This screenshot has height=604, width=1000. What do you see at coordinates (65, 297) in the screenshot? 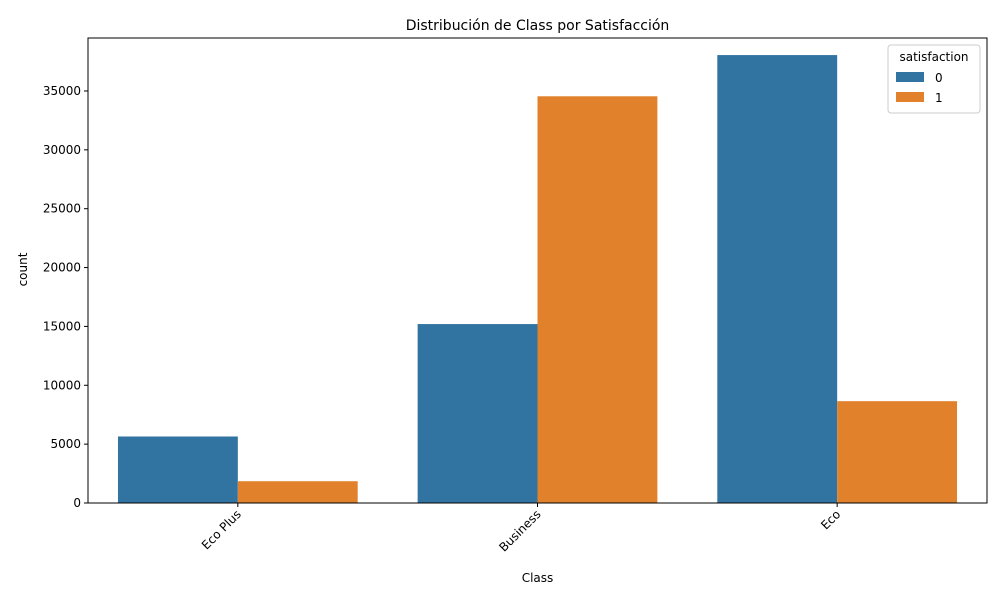
I see `y-axis-ticks: 0 5000 10000 15000 20000 25000 30000 35000` at bounding box center [65, 297].